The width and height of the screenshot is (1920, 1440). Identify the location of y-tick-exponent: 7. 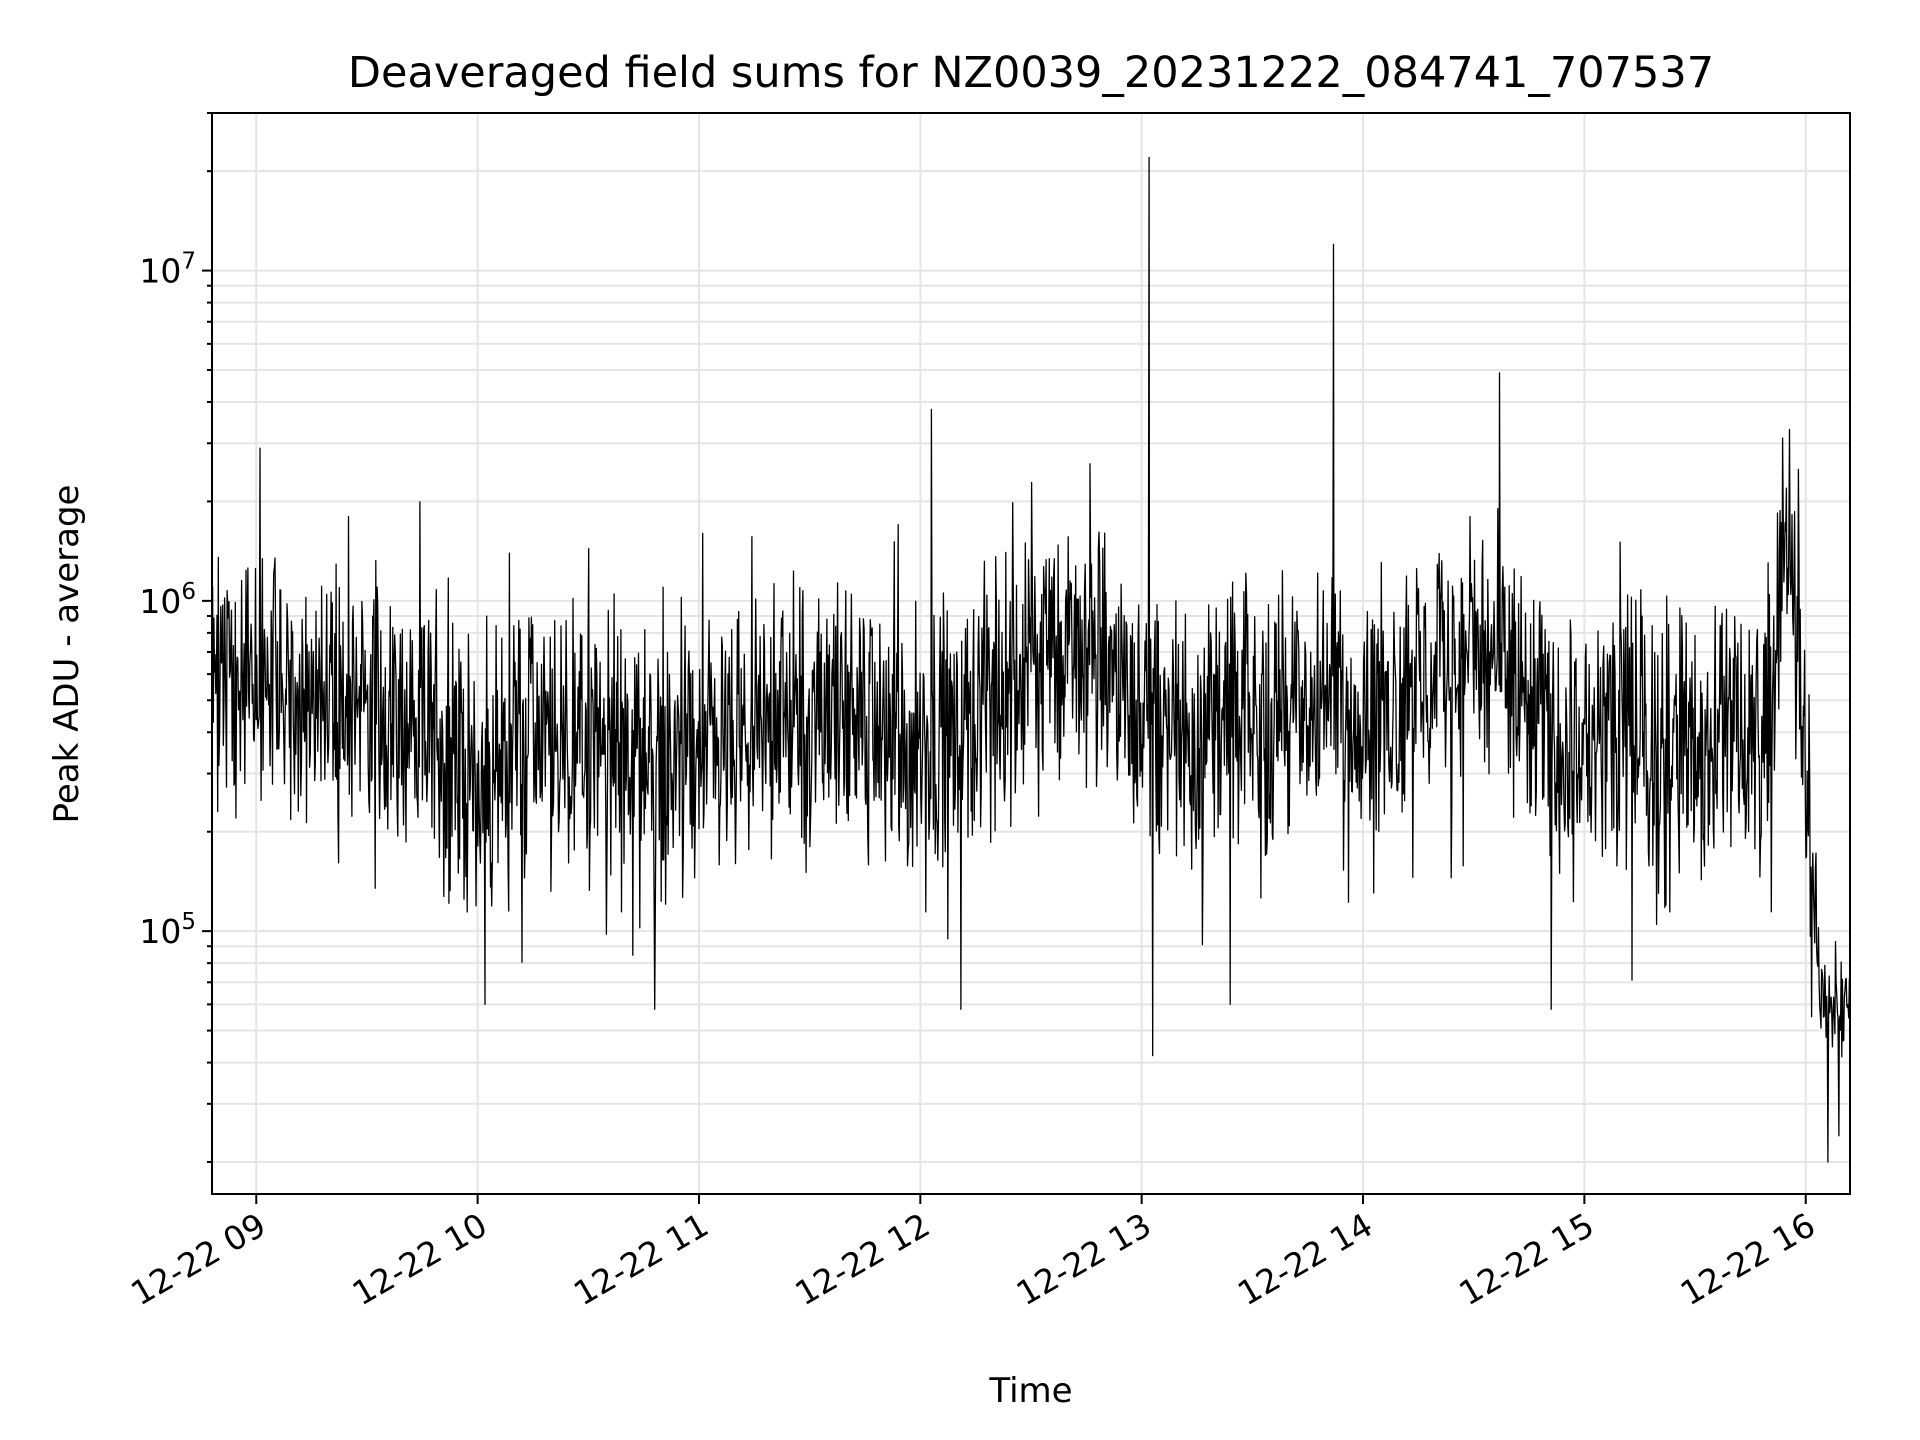
(188, 262).